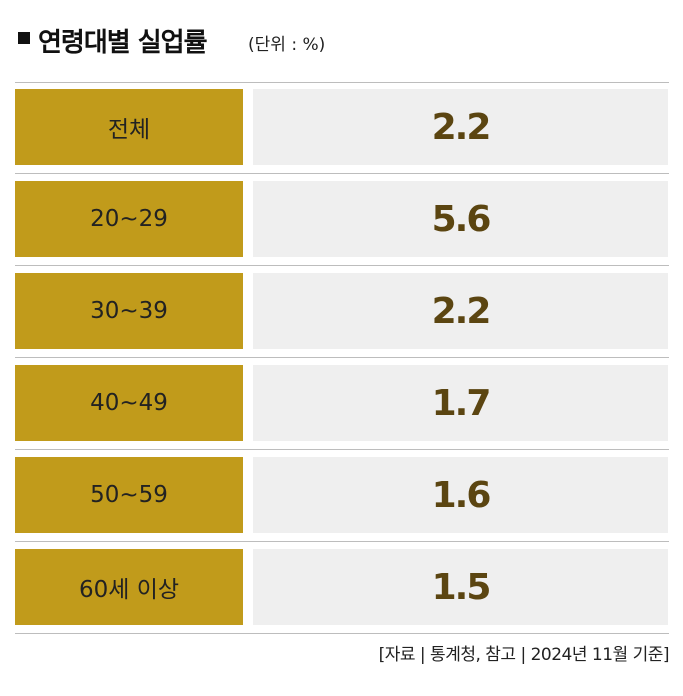  What do you see at coordinates (122, 43) in the screenshot?
I see `title: 연령대별 실업률` at bounding box center [122, 43].